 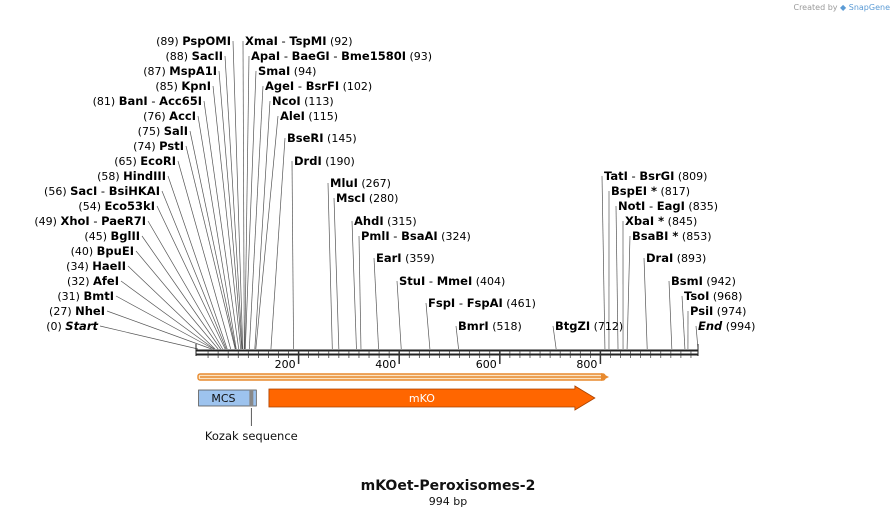 What do you see at coordinates (452, 281) in the screenshot?
I see `site-StuI-MmeI: StuI - MmeI (404)` at bounding box center [452, 281].